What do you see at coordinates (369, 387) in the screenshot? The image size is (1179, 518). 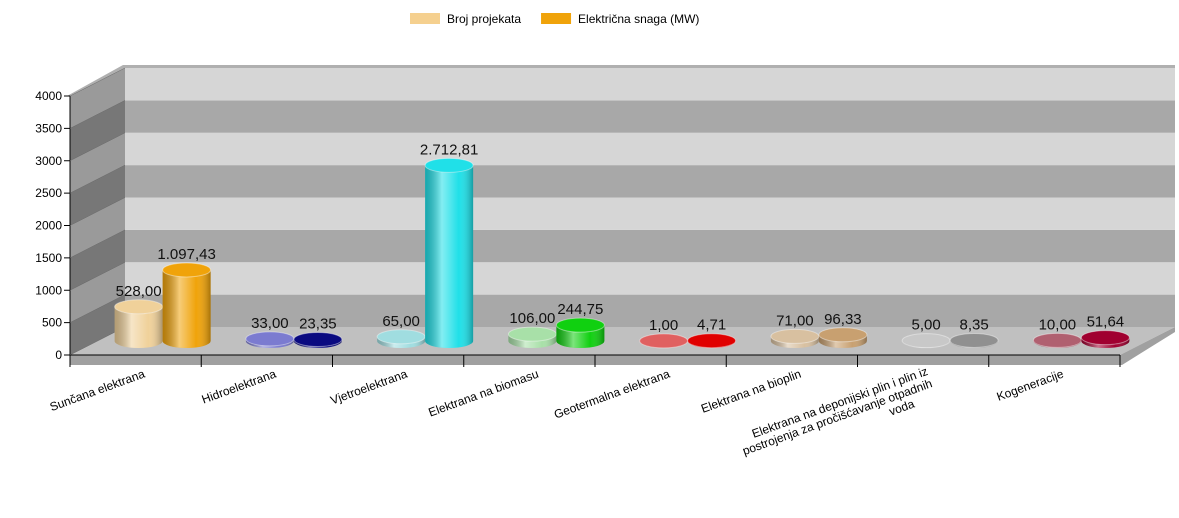 I see `x-tick-label: Vjetroelektrana` at bounding box center [369, 387].